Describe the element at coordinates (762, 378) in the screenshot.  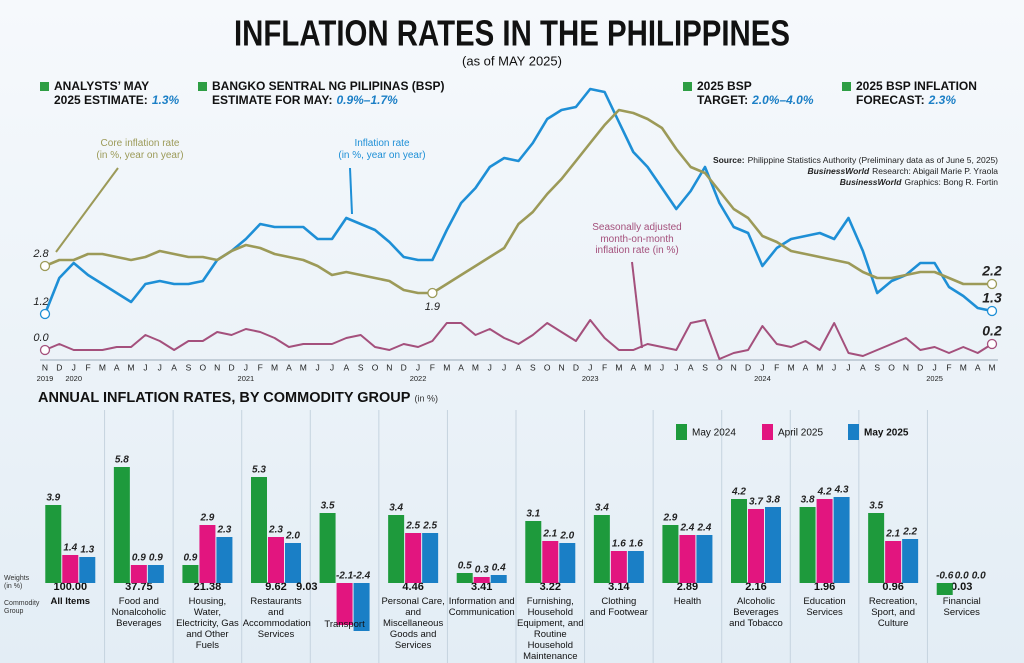
I see `x-year-label: 2024` at that location.